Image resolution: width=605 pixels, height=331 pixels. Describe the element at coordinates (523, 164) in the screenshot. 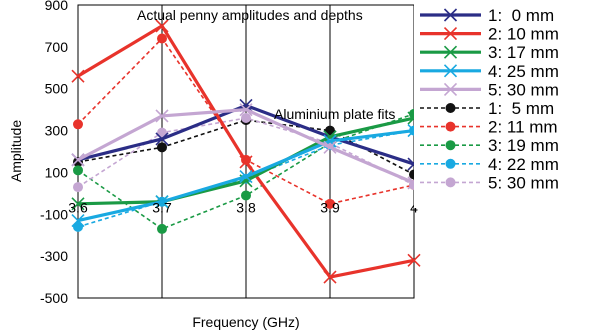

I see `legend-label-8: 4: 22 mm` at that location.